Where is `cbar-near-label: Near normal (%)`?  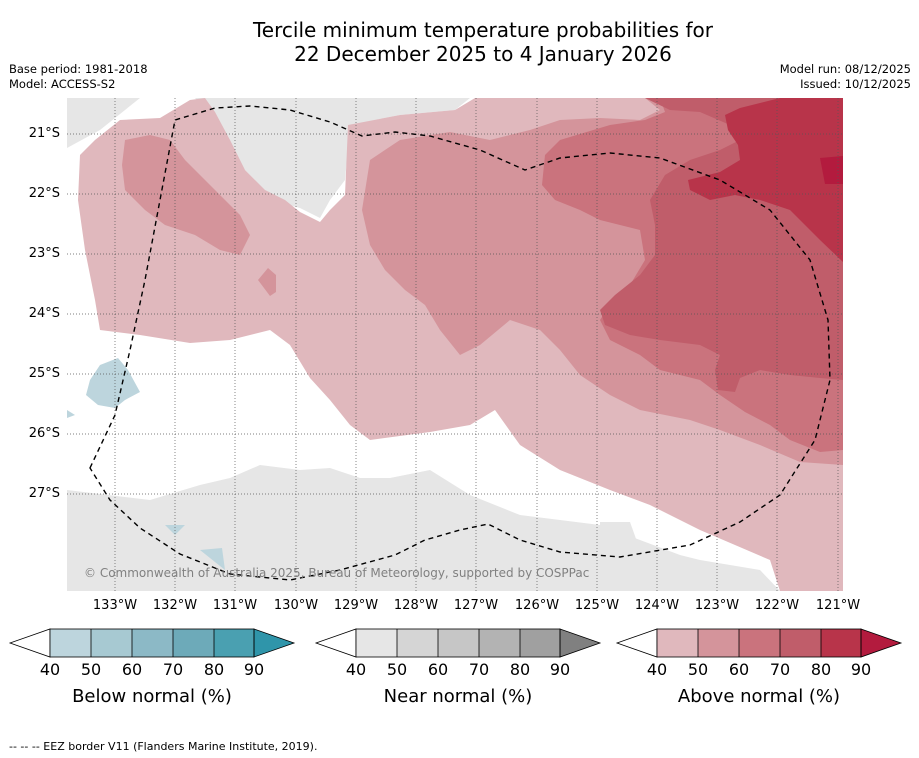 cbar-near-label: Near normal (%) is located at coordinates (458, 696).